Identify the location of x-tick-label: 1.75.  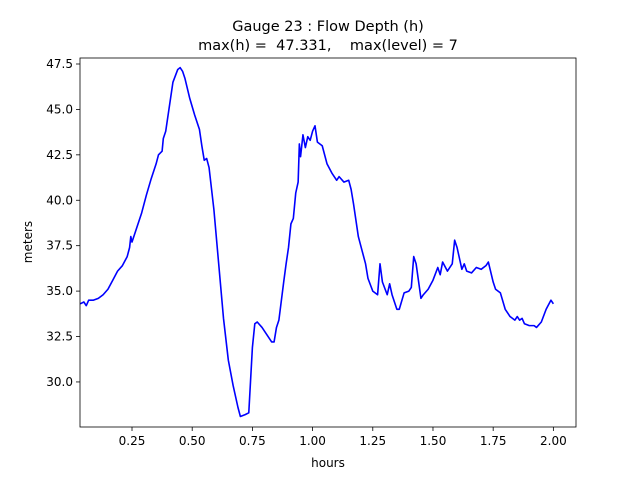
(493, 441).